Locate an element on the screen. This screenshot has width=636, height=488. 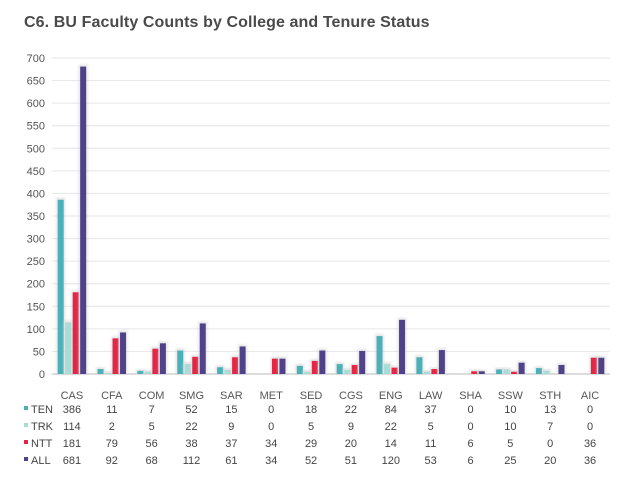
table-cell: 13 is located at coordinates (550, 410).